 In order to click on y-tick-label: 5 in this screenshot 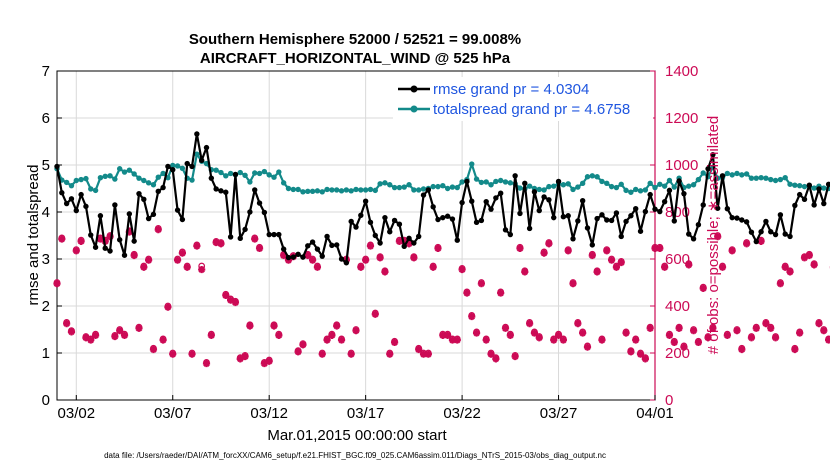, I will do `click(46, 165)`.